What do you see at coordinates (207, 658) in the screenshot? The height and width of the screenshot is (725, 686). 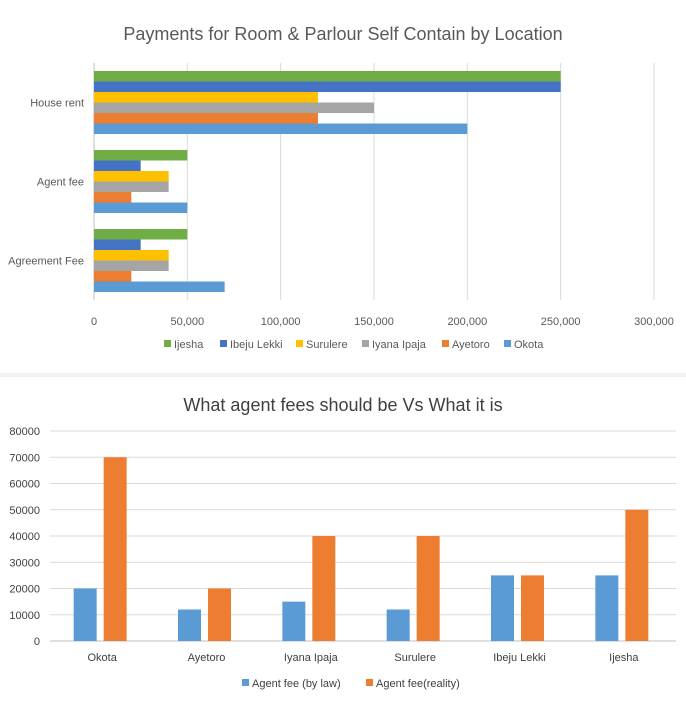 I see `x-tick-label-ayetoro: Ayetoro` at bounding box center [207, 658].